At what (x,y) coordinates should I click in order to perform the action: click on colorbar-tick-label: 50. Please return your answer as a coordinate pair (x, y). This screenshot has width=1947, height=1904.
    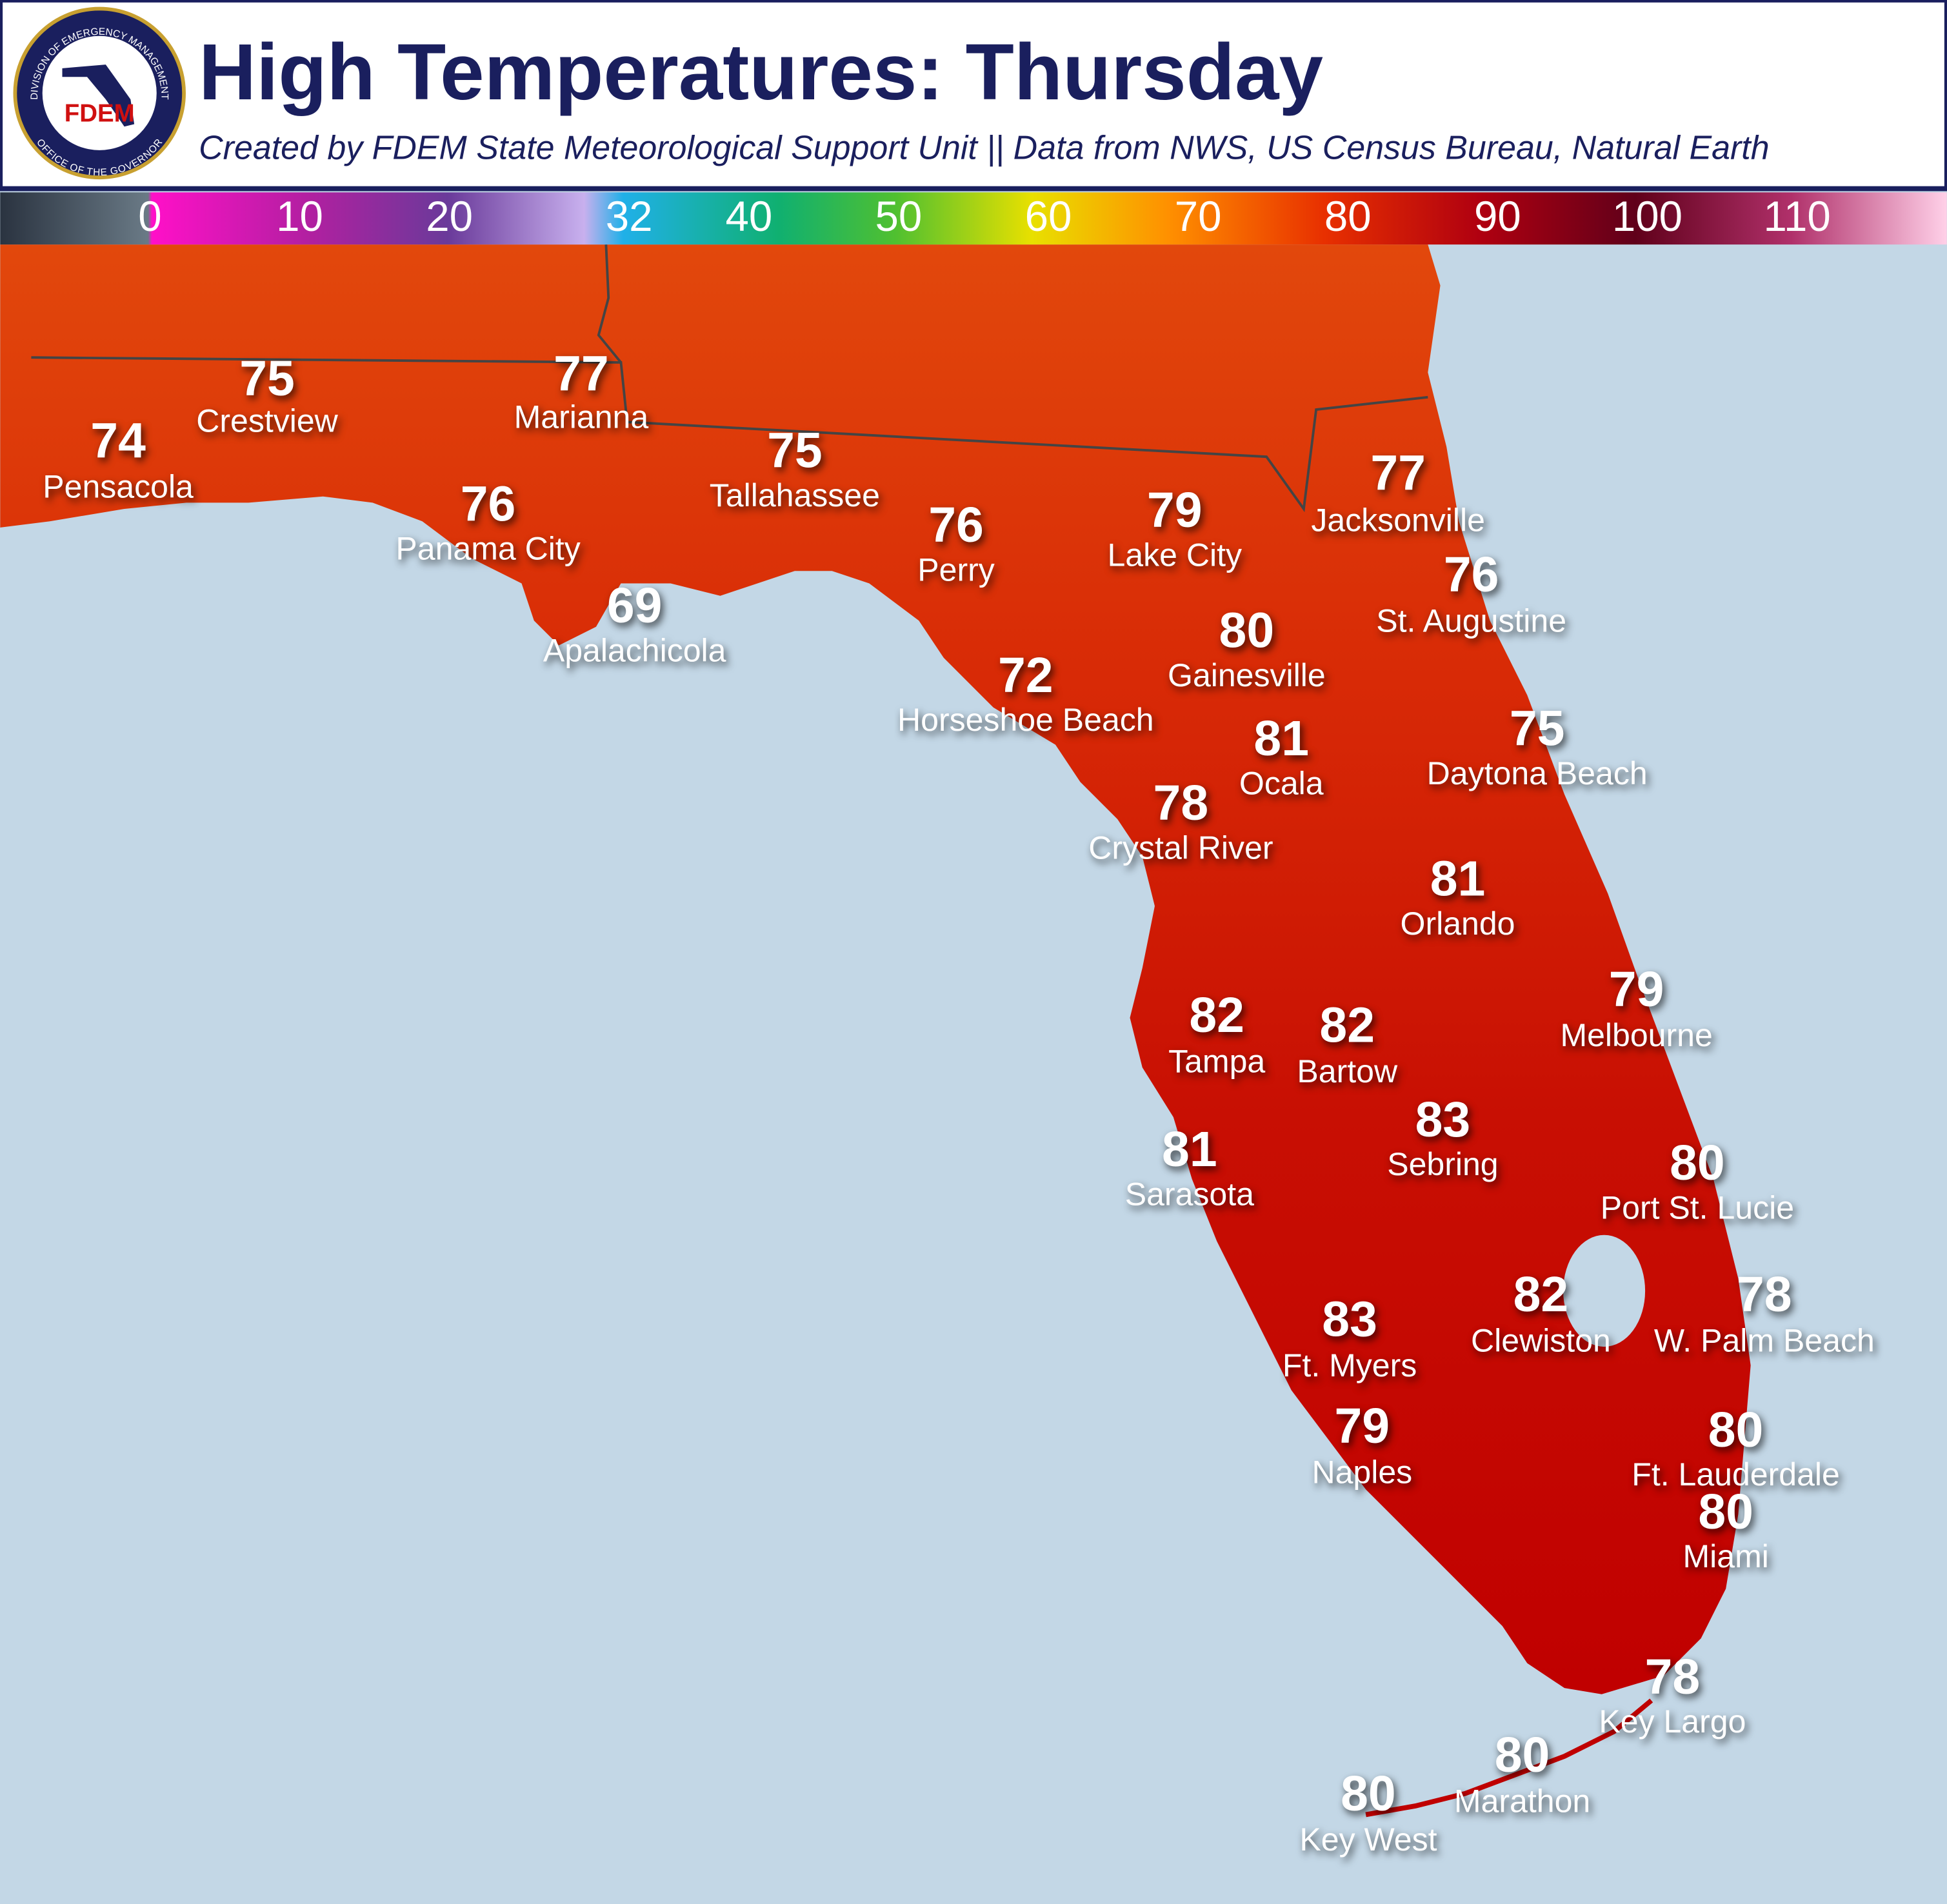
    Looking at the image, I should click on (899, 216).